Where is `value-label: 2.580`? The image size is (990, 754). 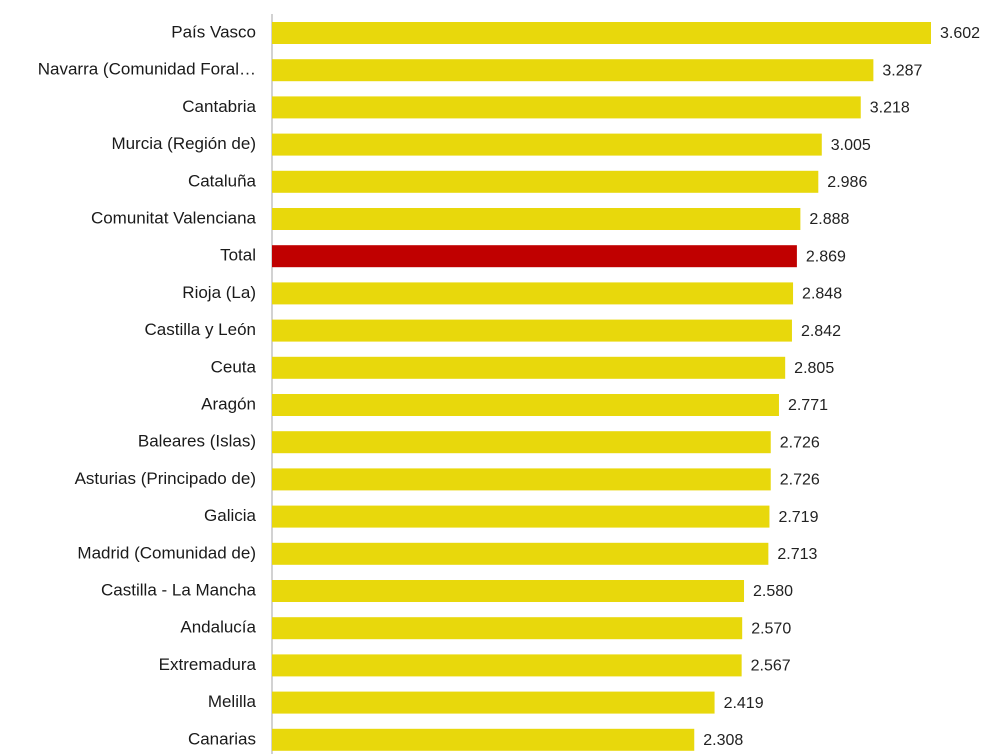 value-label: 2.580 is located at coordinates (773, 591).